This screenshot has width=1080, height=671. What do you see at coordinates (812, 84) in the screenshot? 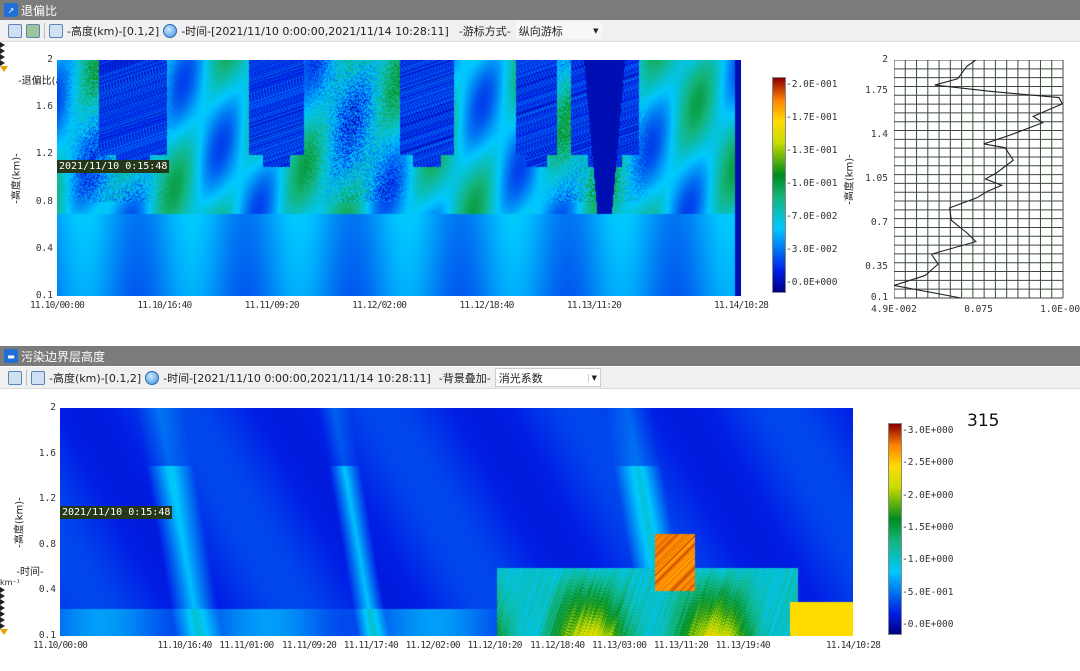
I see `colorbar-tick-label: -2.0E-001` at bounding box center [812, 84].